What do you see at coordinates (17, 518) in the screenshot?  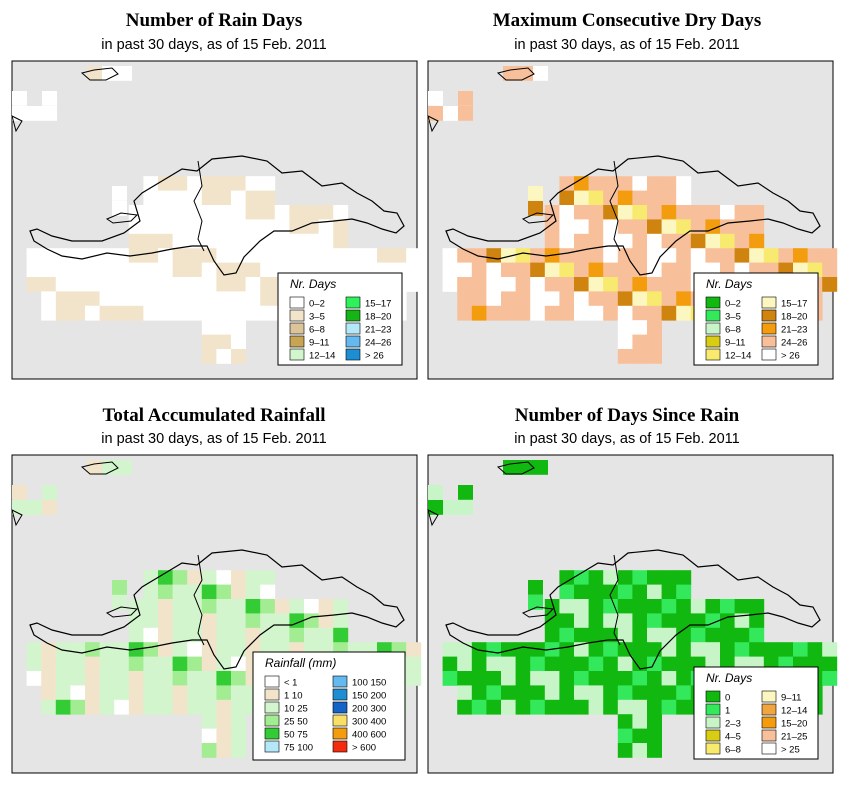 I see `cuba-tip-outline` at bounding box center [17, 518].